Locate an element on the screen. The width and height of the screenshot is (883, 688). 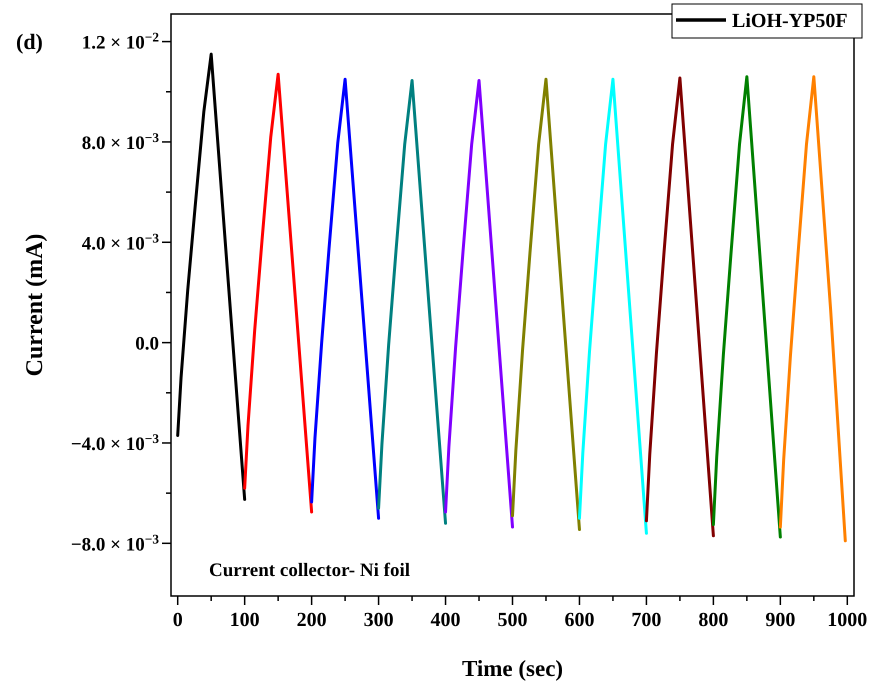
x-tick-label: 900 is located at coordinates (780, 620).